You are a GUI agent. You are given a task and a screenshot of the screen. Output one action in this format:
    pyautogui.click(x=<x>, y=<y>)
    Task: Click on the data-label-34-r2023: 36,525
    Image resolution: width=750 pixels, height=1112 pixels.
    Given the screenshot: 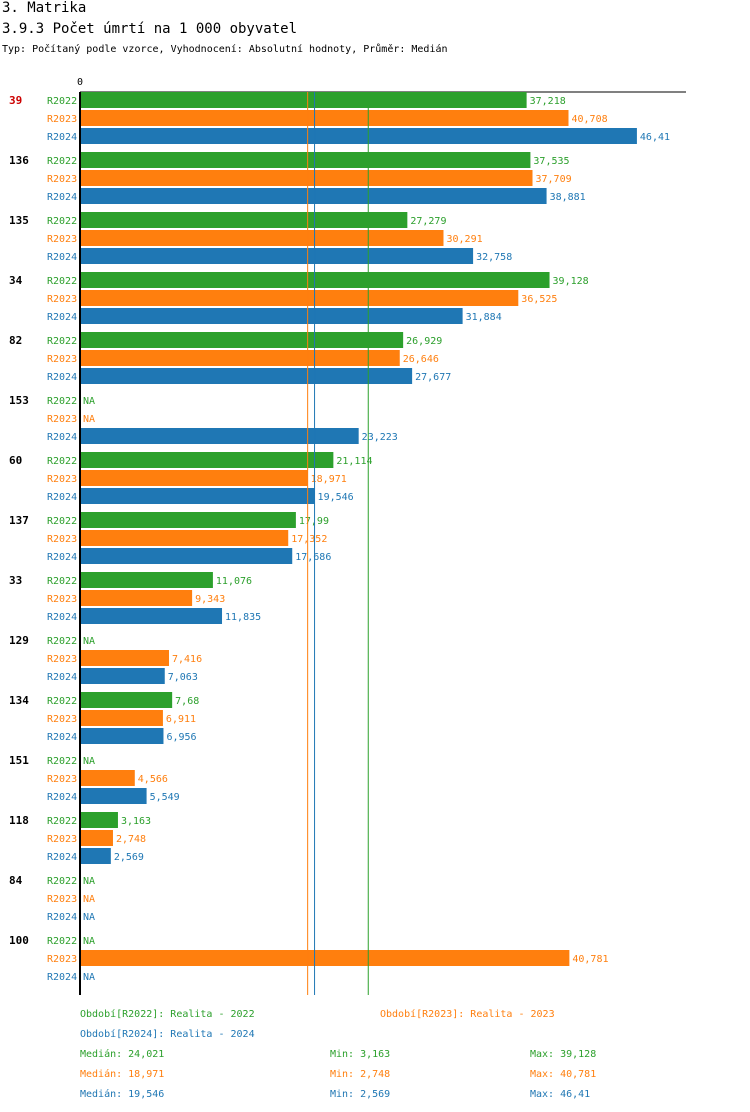 What is the action you would take?
    pyautogui.click(x=539, y=299)
    